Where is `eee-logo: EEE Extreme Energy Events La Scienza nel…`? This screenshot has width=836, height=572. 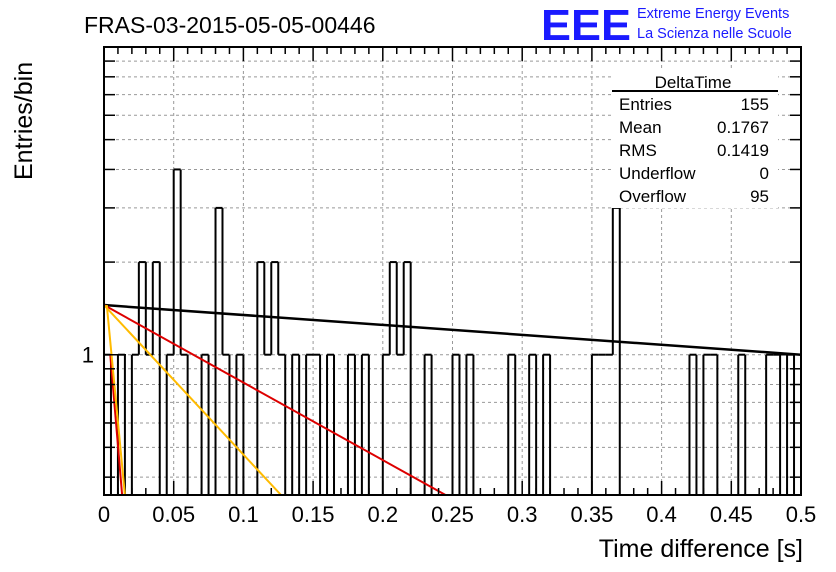
eee-logo: EEE Extreme Energy Events La Scienza nel… is located at coordinates (666, 25).